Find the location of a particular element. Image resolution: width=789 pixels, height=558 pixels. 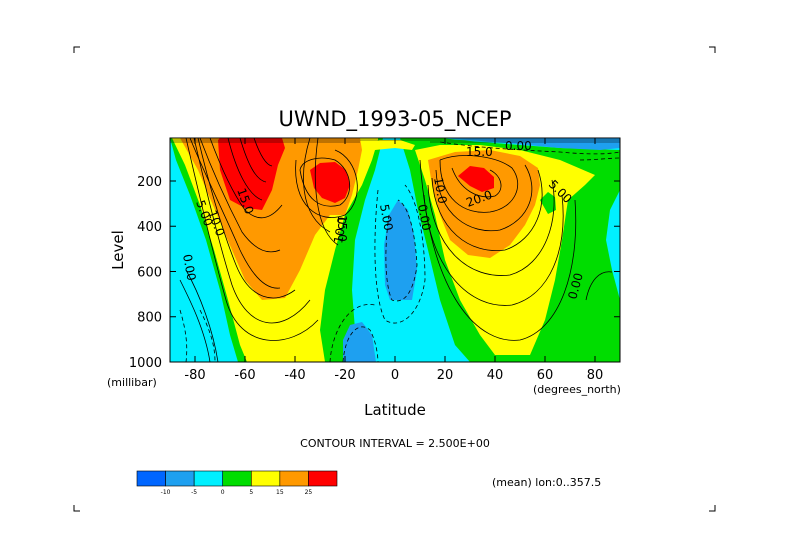

contour-interval-text: CONTOUR INTERVAL = 2.500E+00 is located at coordinates (395, 443).